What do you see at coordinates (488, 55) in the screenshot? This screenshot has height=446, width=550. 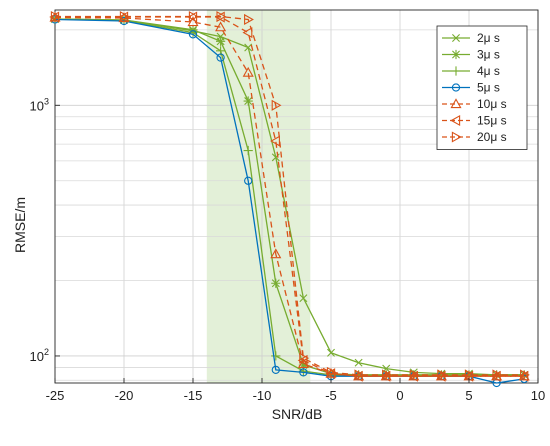 I see `legend-label: 3μ s` at bounding box center [488, 55].